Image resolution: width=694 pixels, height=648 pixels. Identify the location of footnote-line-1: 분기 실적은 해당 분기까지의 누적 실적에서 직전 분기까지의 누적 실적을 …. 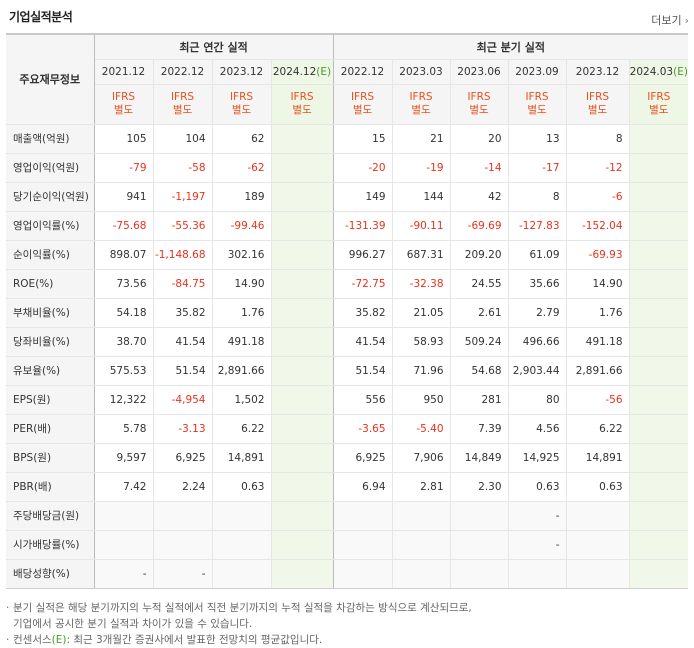
(242, 608).